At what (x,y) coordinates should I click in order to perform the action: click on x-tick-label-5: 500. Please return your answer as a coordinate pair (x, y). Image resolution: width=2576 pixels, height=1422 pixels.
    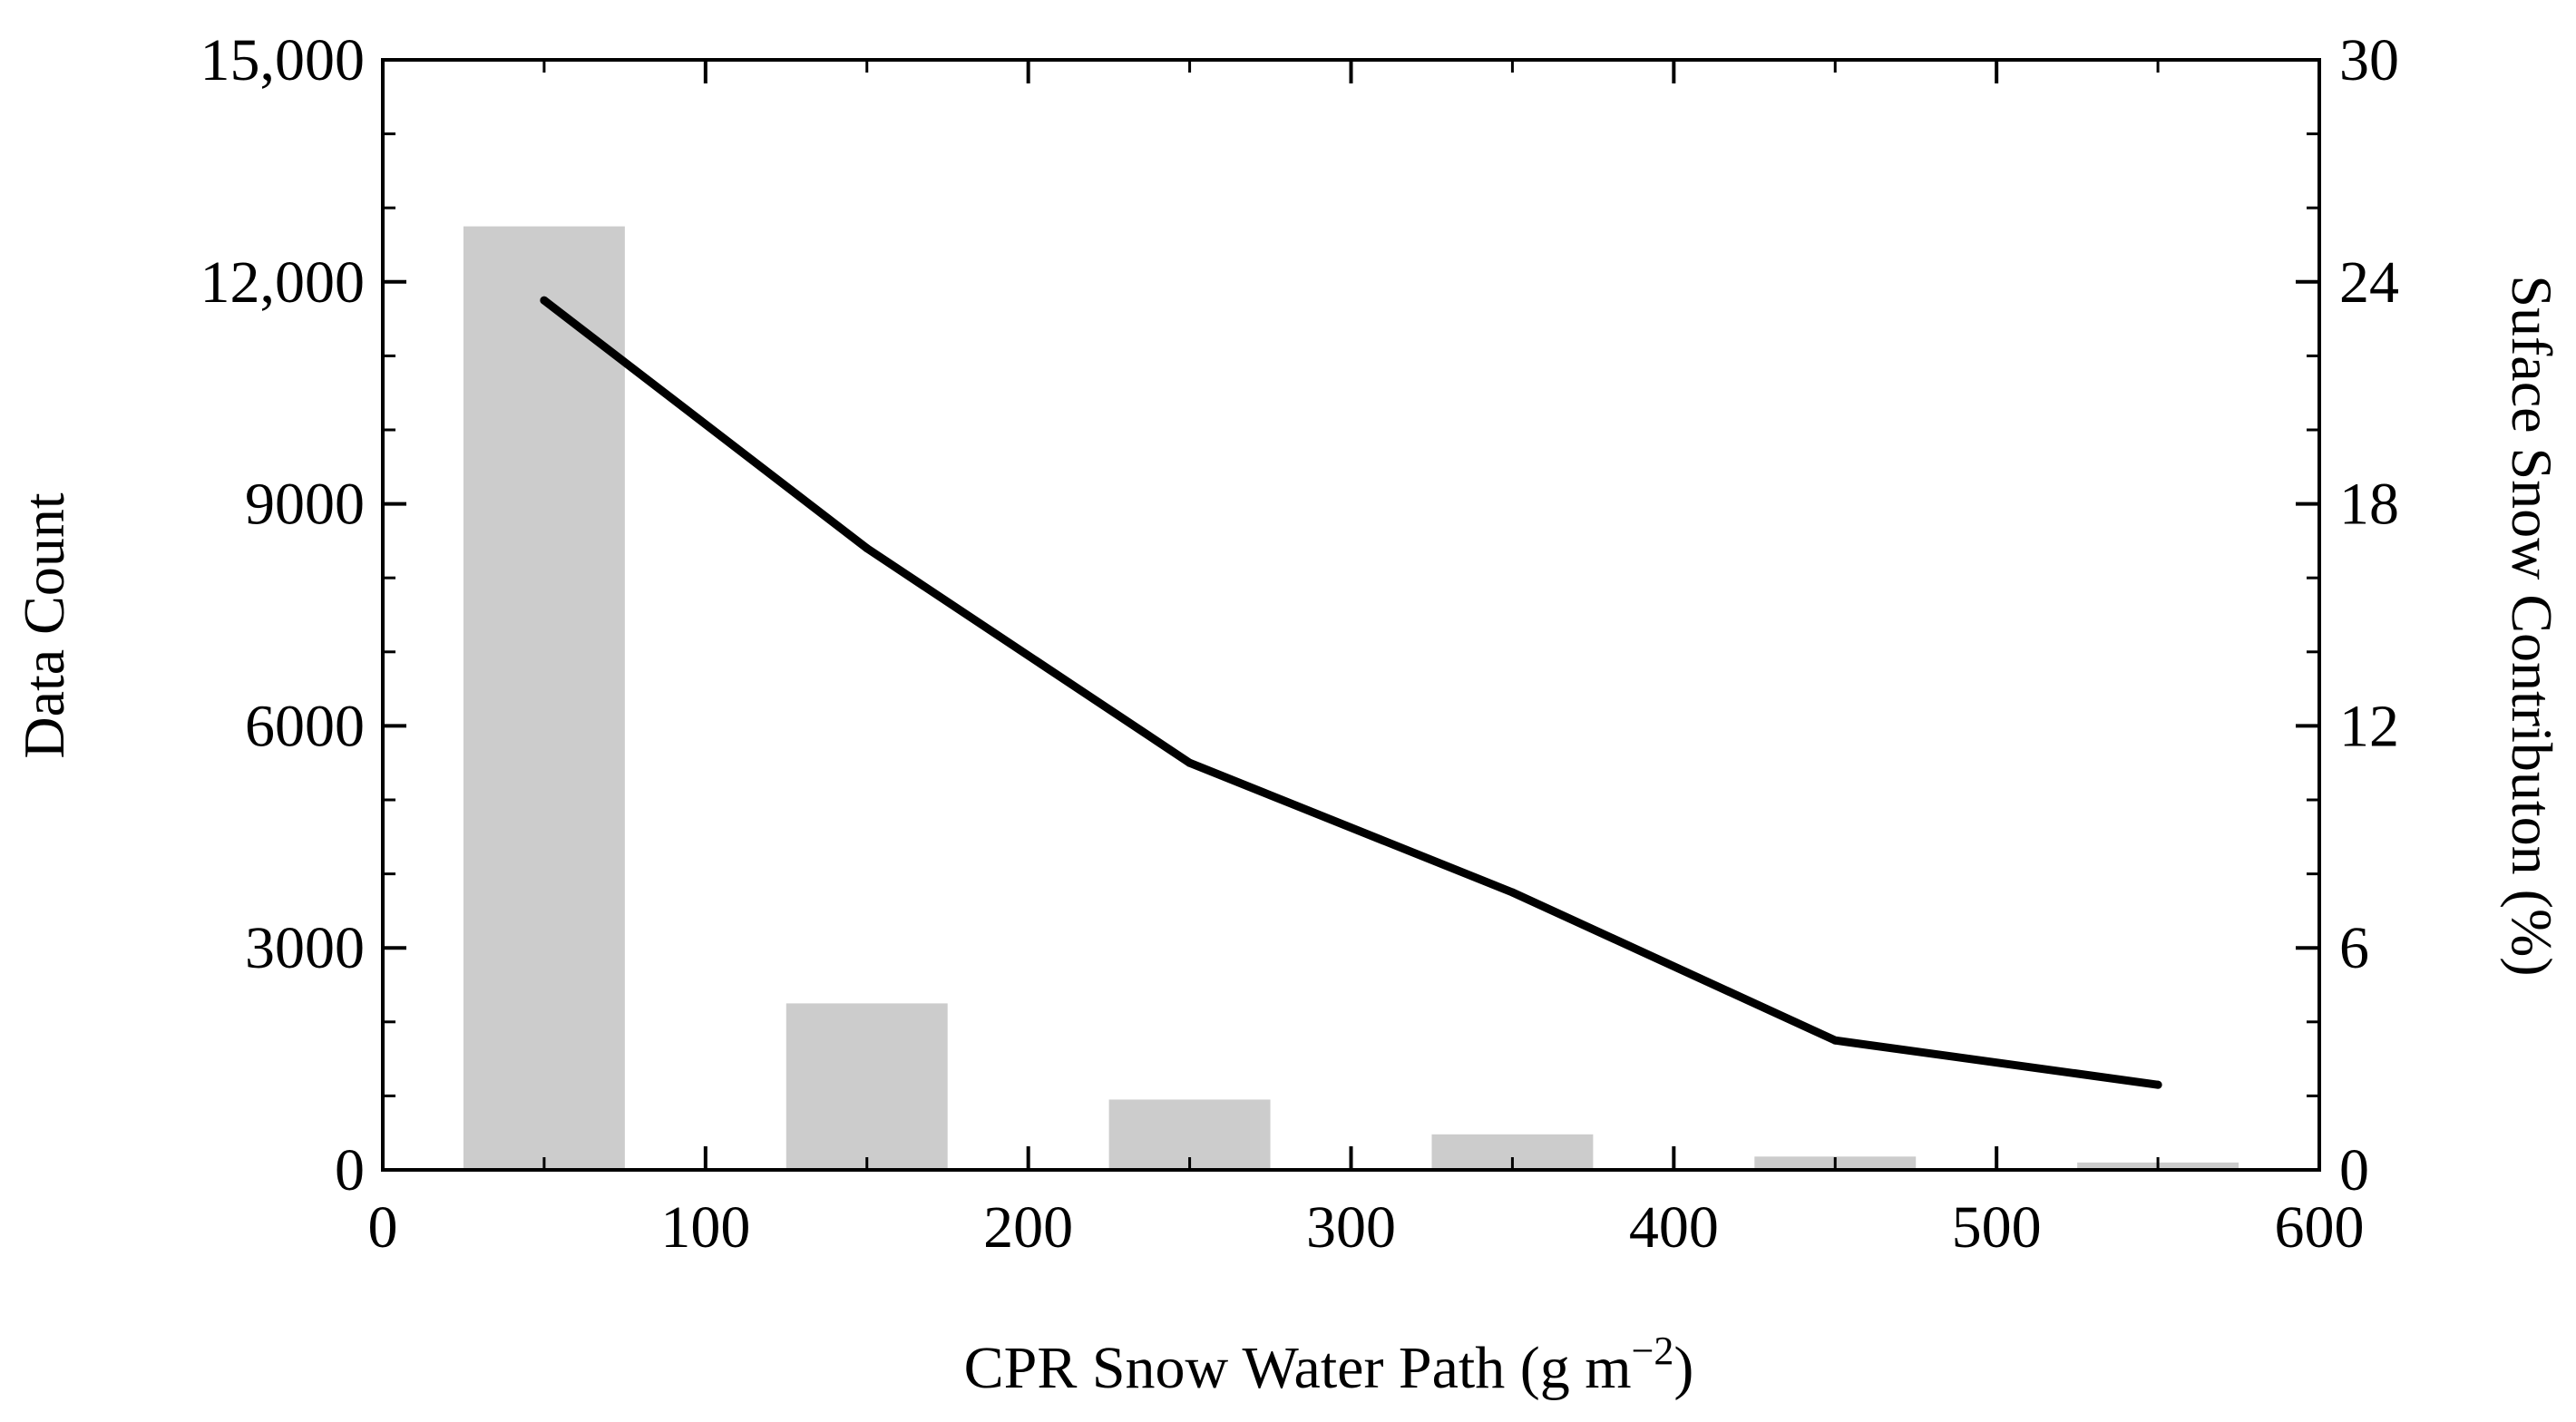
    Looking at the image, I should click on (1997, 1227).